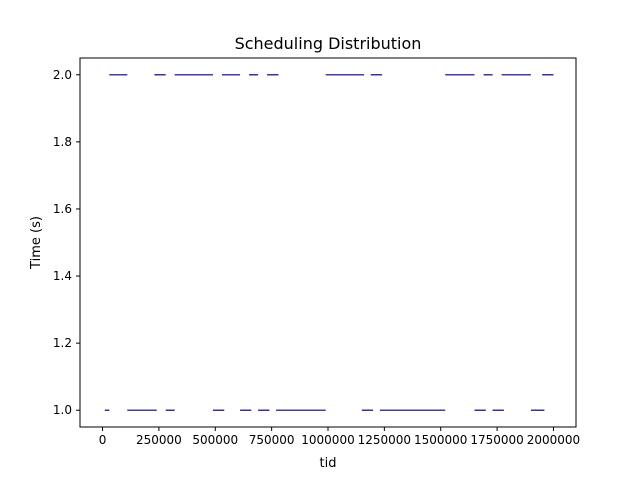 The height and width of the screenshot is (480, 640). Describe the element at coordinates (62, 410) in the screenshot. I see `y-tick-label: 1.0` at that location.